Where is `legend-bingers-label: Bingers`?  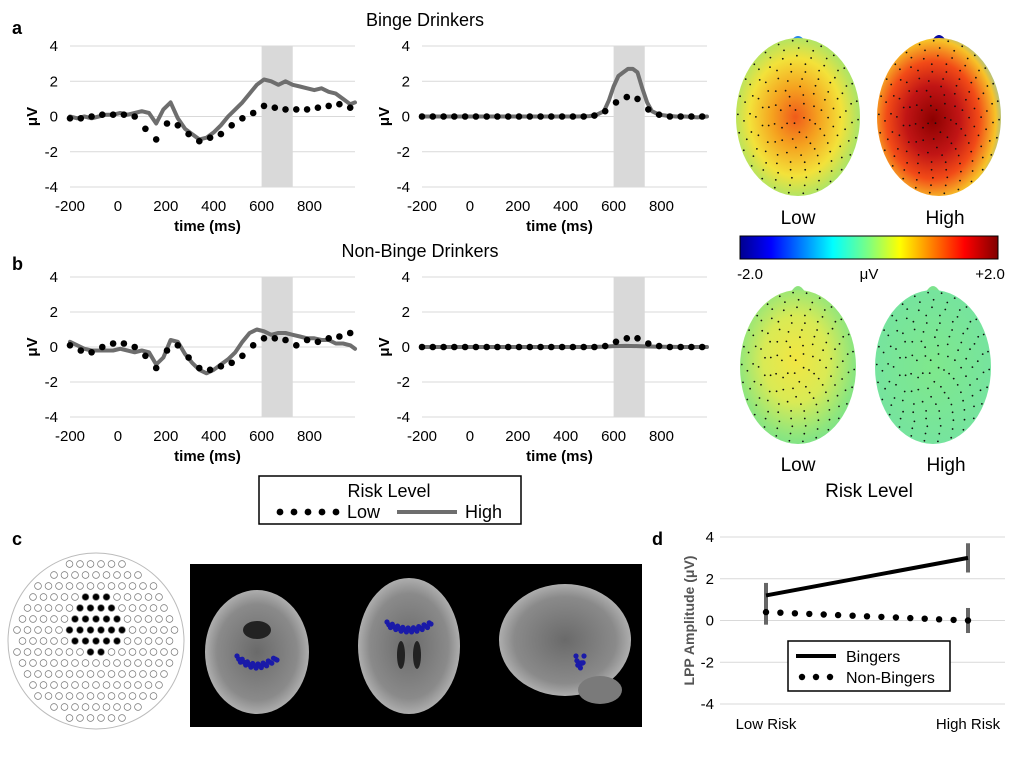 legend-bingers-label: Bingers is located at coordinates (873, 657).